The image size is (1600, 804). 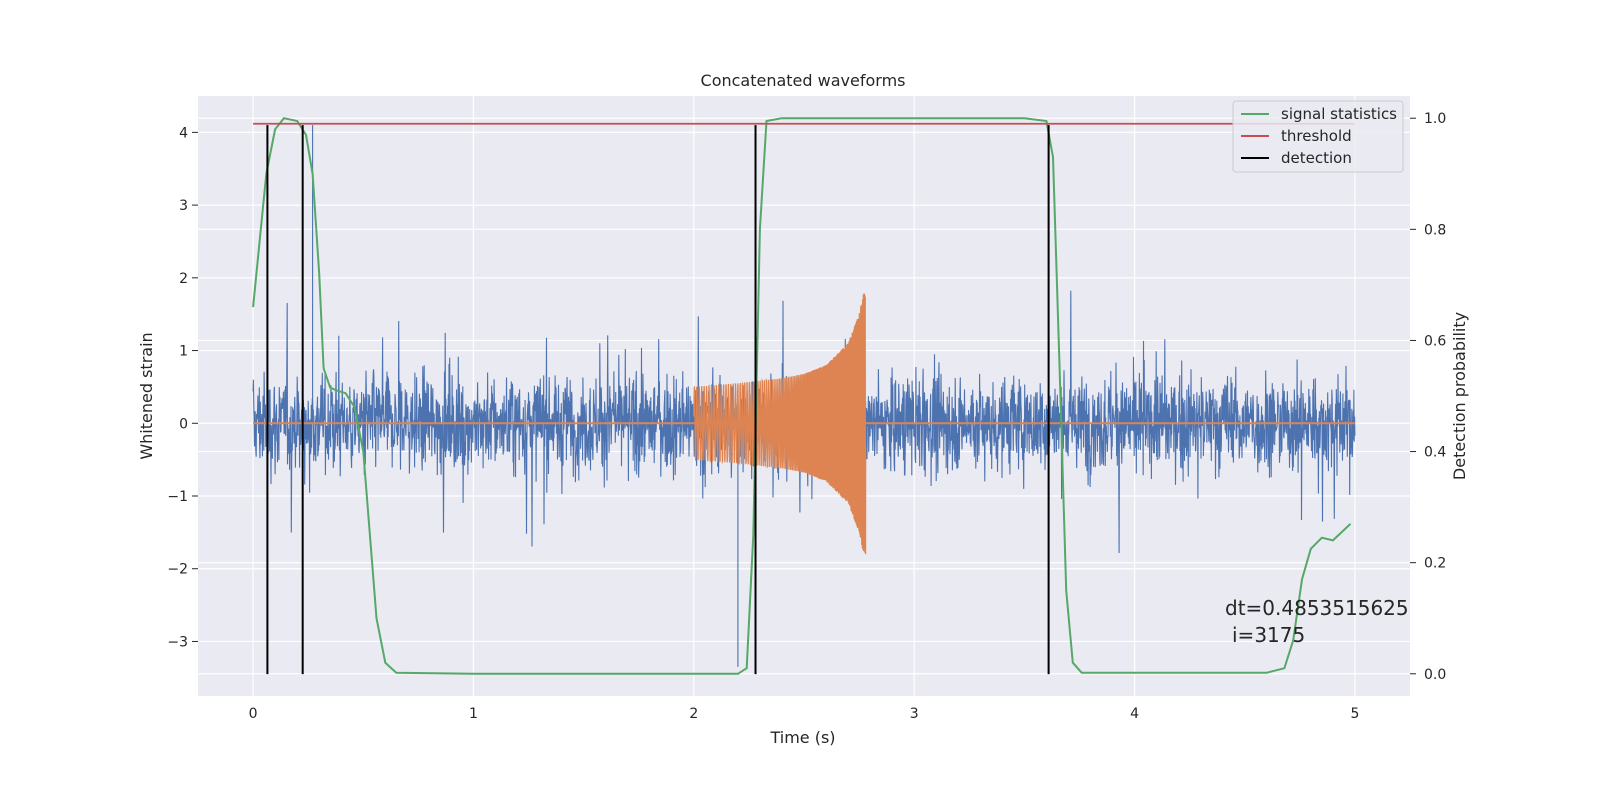 What do you see at coordinates (693, 714) in the screenshot?
I see `x-tick-label: 2` at bounding box center [693, 714].